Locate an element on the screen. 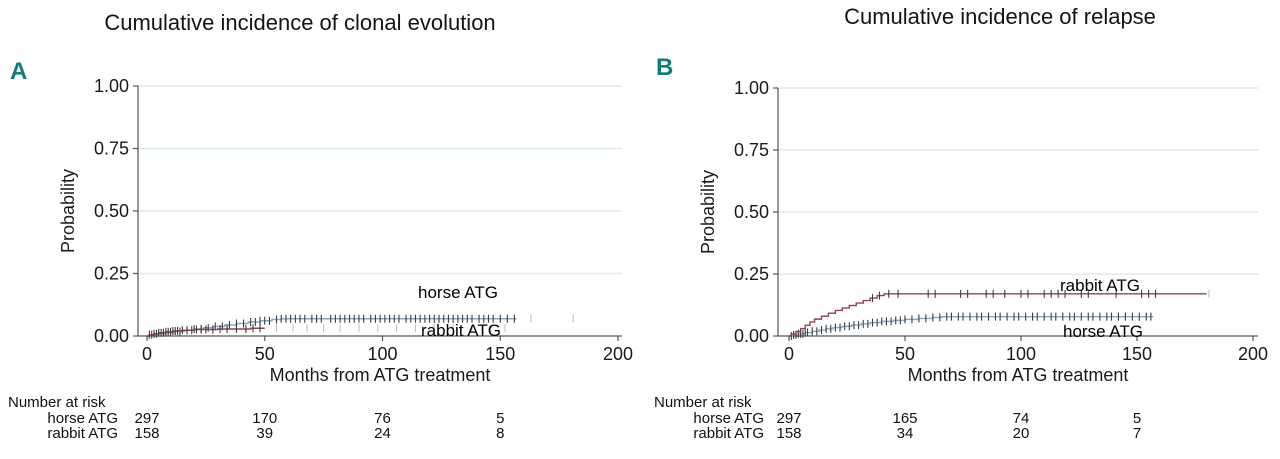 The height and width of the screenshot is (459, 1280). panel-a-letter: A is located at coordinates (19, 71).